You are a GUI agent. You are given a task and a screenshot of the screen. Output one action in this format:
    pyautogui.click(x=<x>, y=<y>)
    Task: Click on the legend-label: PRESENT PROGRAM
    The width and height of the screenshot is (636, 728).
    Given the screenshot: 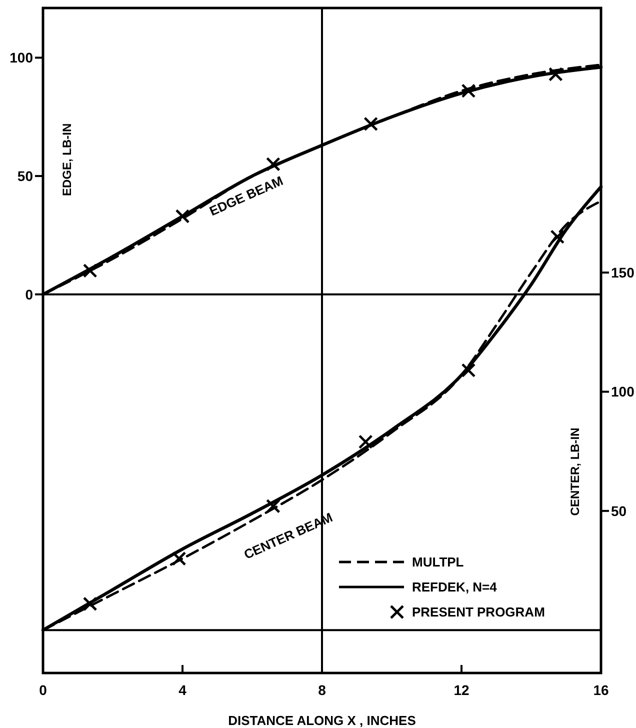 What is the action you would take?
    pyautogui.click(x=478, y=612)
    